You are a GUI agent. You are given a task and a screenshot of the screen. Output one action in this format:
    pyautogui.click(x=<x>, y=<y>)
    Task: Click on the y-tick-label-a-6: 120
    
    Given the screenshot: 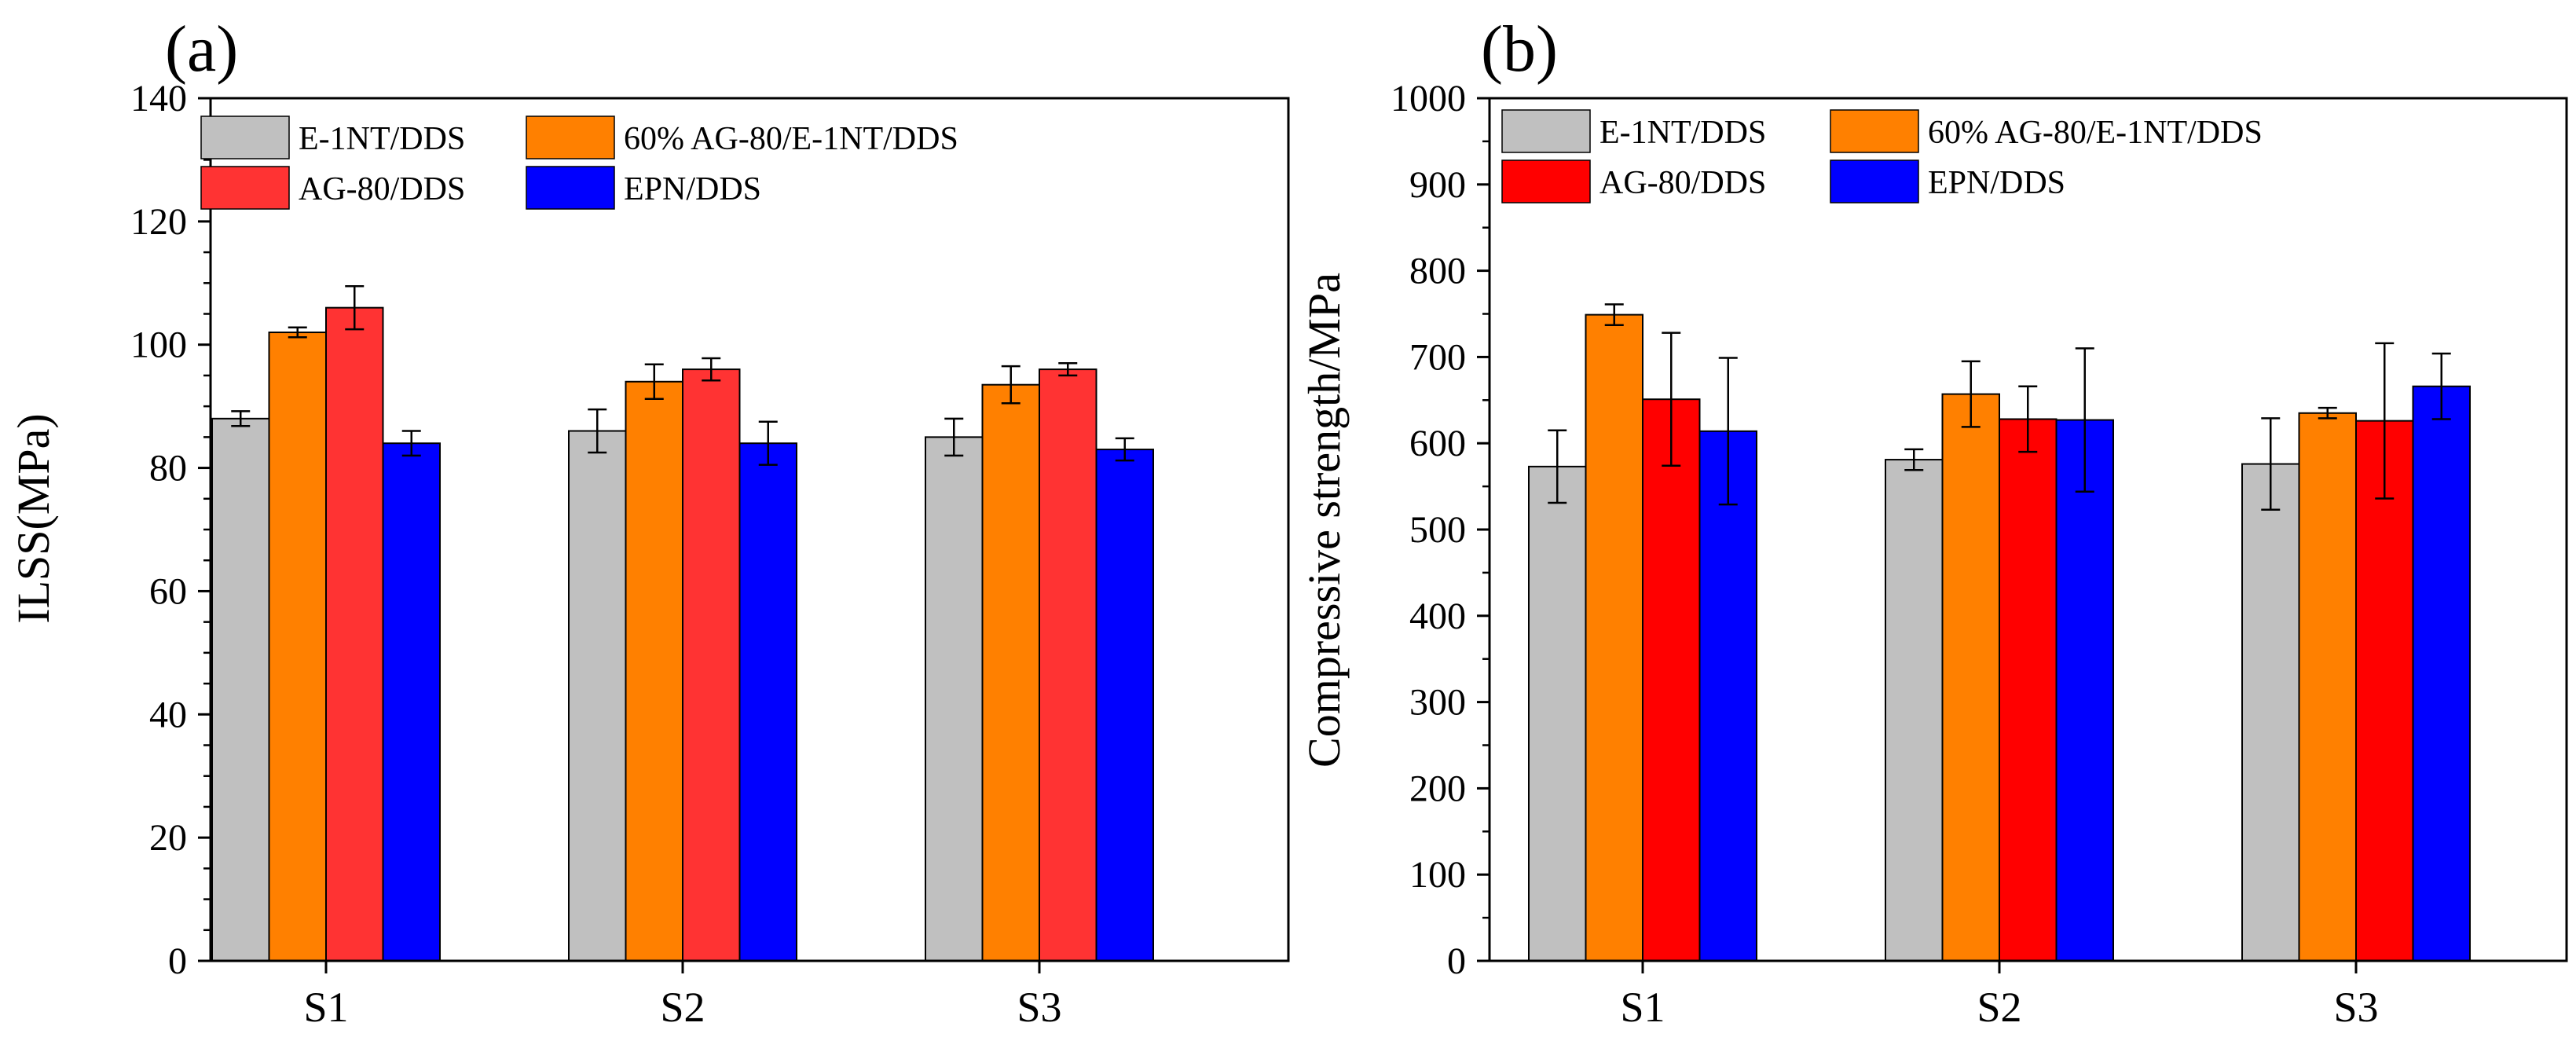 What is the action you would take?
    pyautogui.click(x=158, y=222)
    